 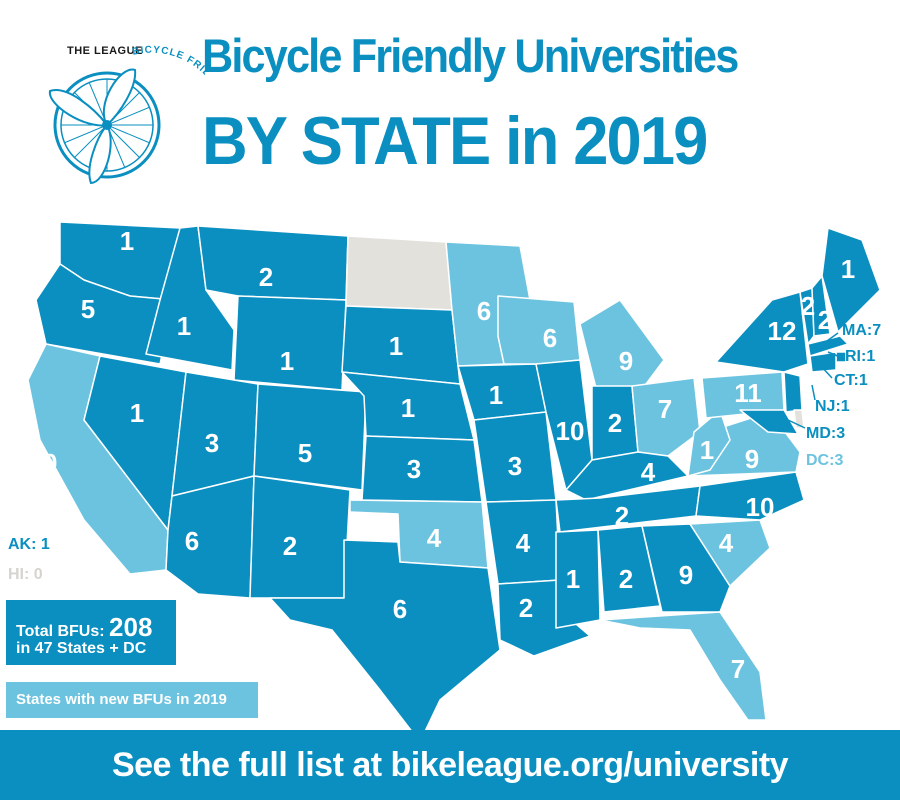 I want to click on callout-hi: HI: 0, so click(x=25, y=574).